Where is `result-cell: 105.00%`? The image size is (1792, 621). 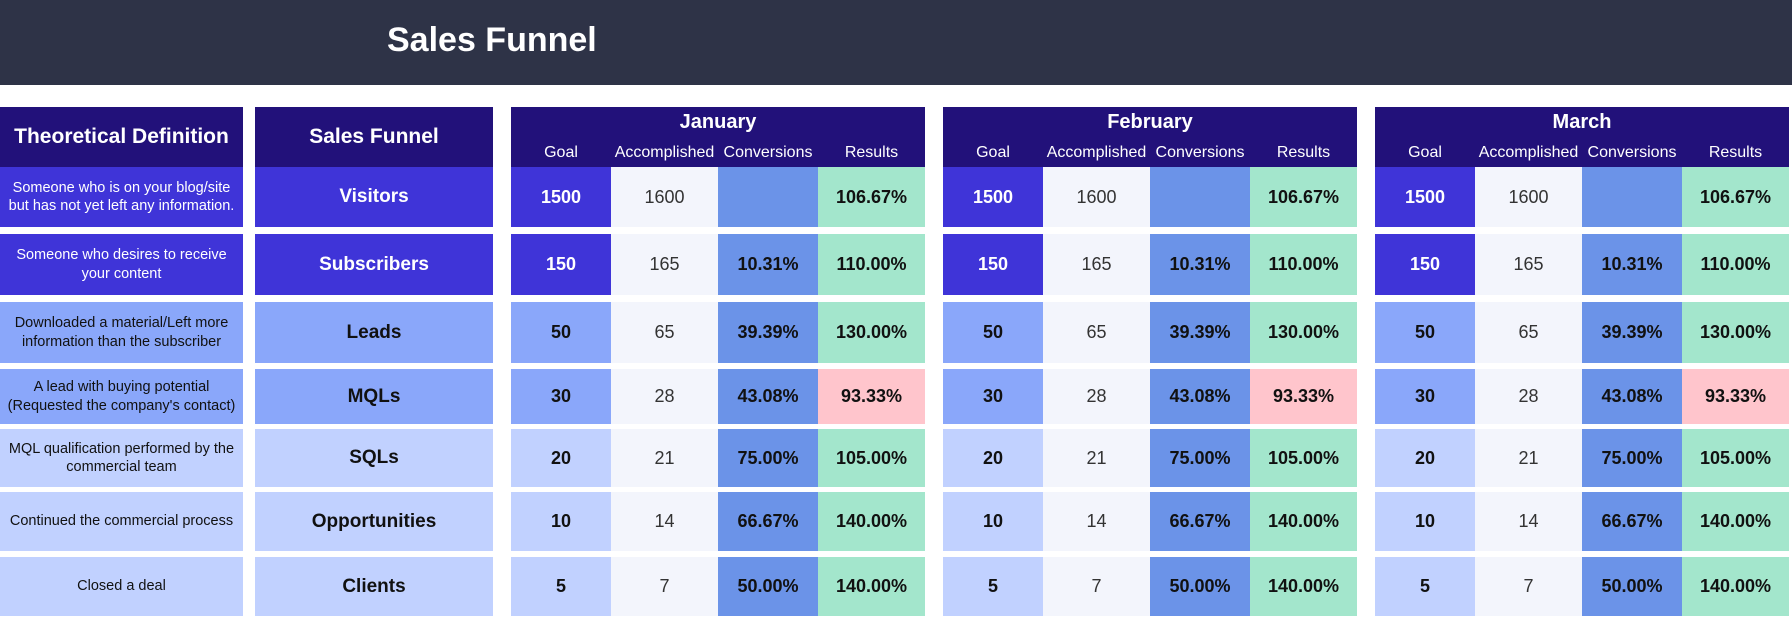
result-cell: 105.00% is located at coordinates (1303, 458).